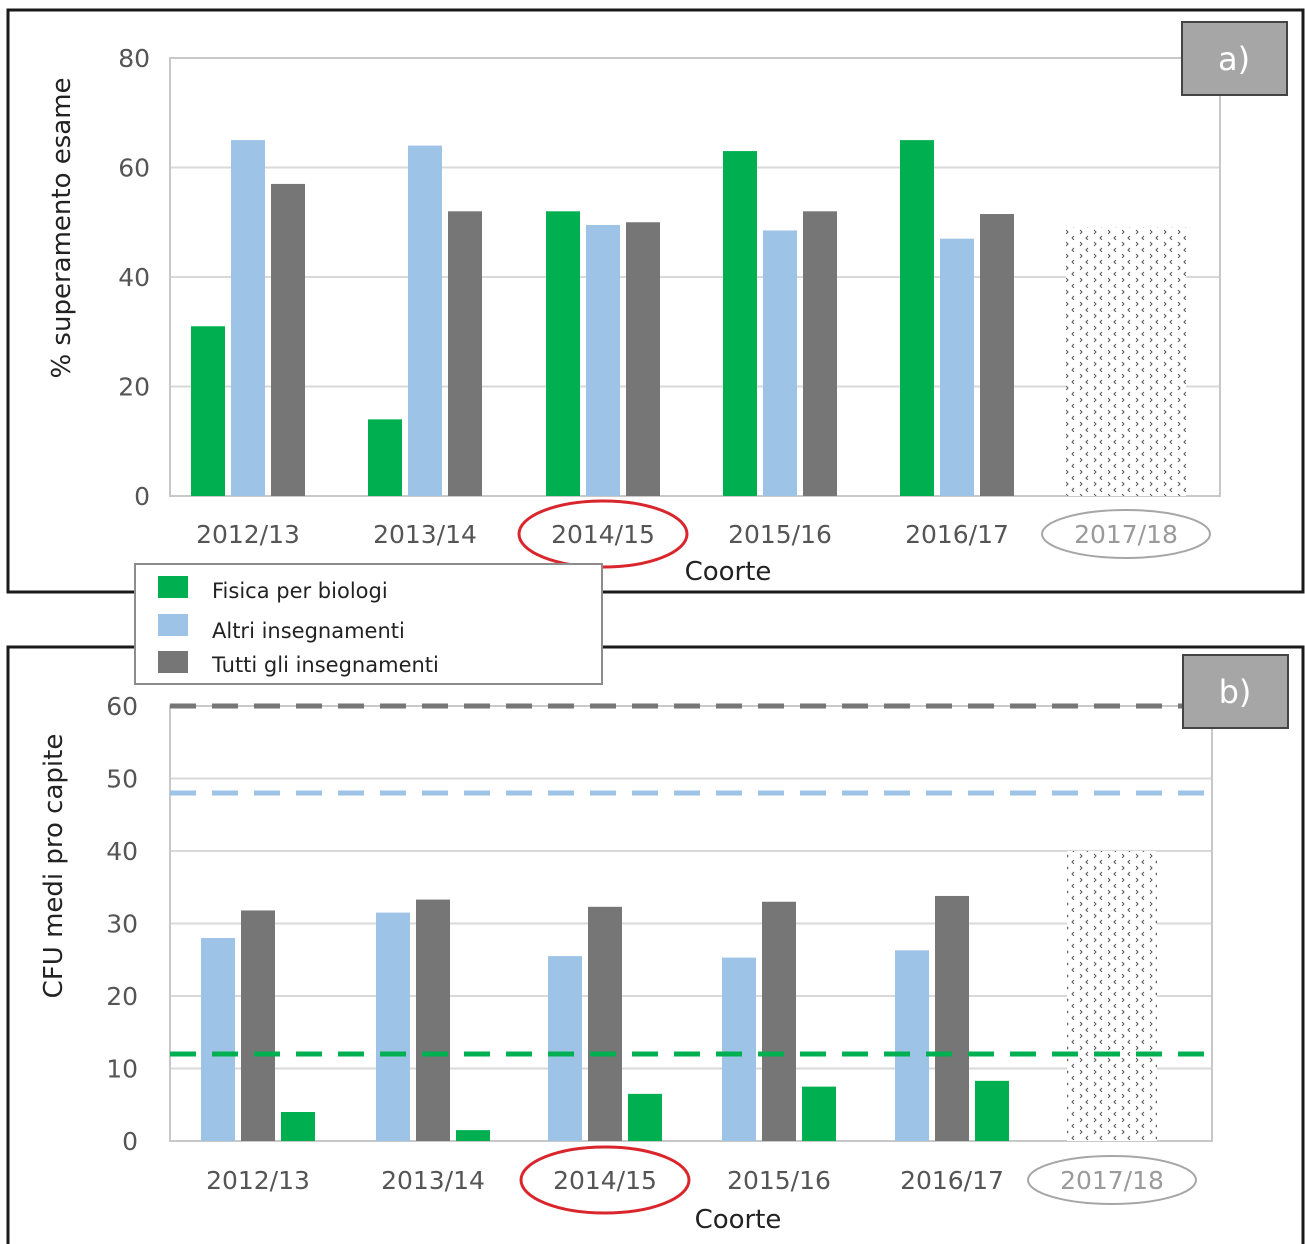 Image resolution: width=1305 pixels, height=1244 pixels. What do you see at coordinates (738, 1220) in the screenshot?
I see `chart-b-x-axis-title: Coorte` at bounding box center [738, 1220].